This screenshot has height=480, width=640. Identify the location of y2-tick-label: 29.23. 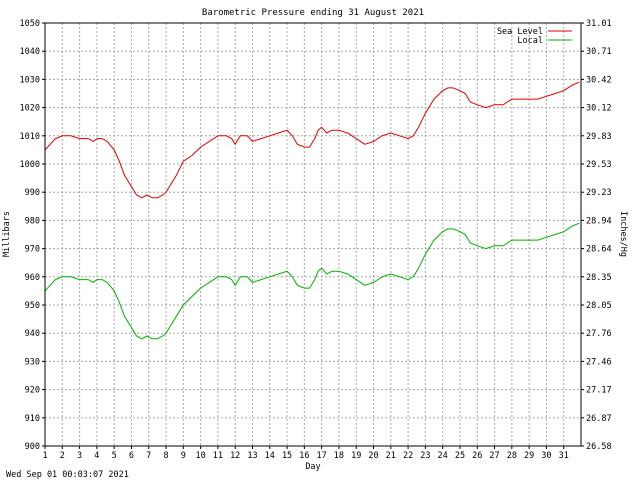
(599, 193).